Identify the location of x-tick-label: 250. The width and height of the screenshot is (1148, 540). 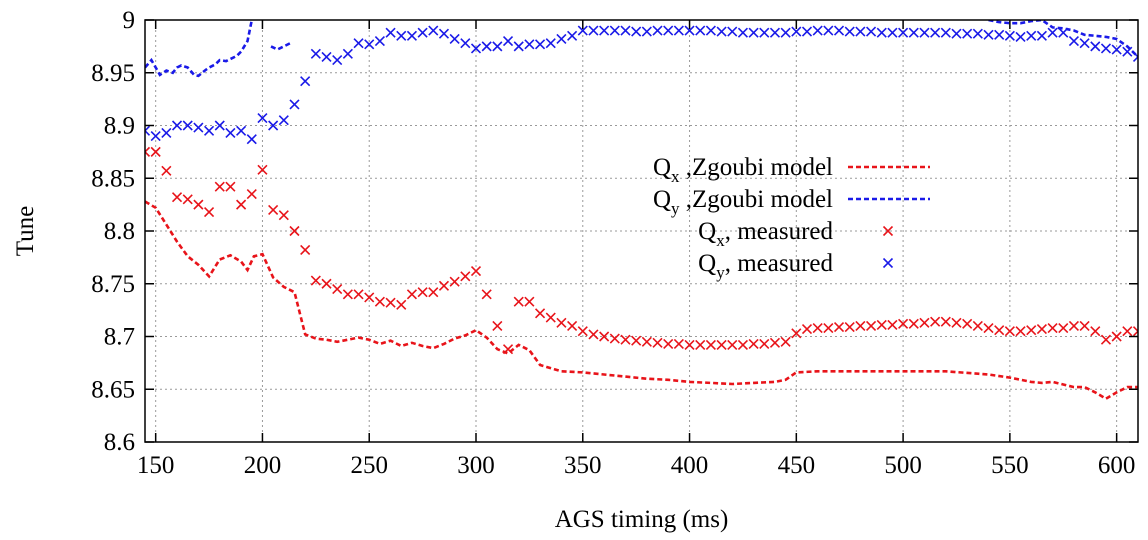
(369, 465).